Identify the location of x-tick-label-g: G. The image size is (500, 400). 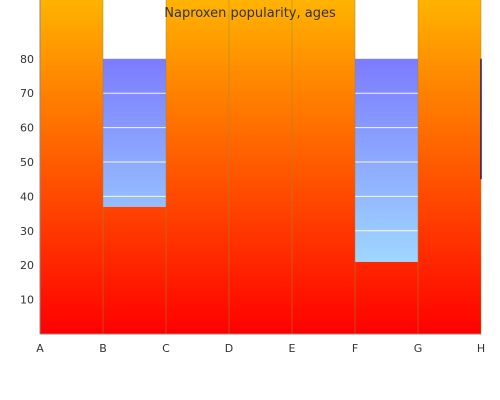
(418, 348).